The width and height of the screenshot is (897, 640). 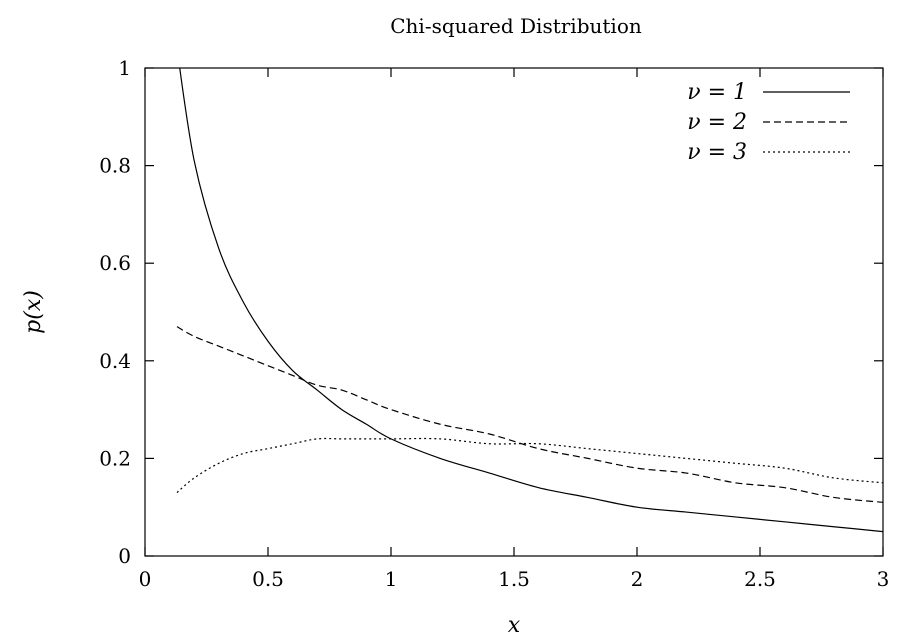 What do you see at coordinates (115, 166) in the screenshot?
I see `y-tick-label: 0.8` at bounding box center [115, 166].